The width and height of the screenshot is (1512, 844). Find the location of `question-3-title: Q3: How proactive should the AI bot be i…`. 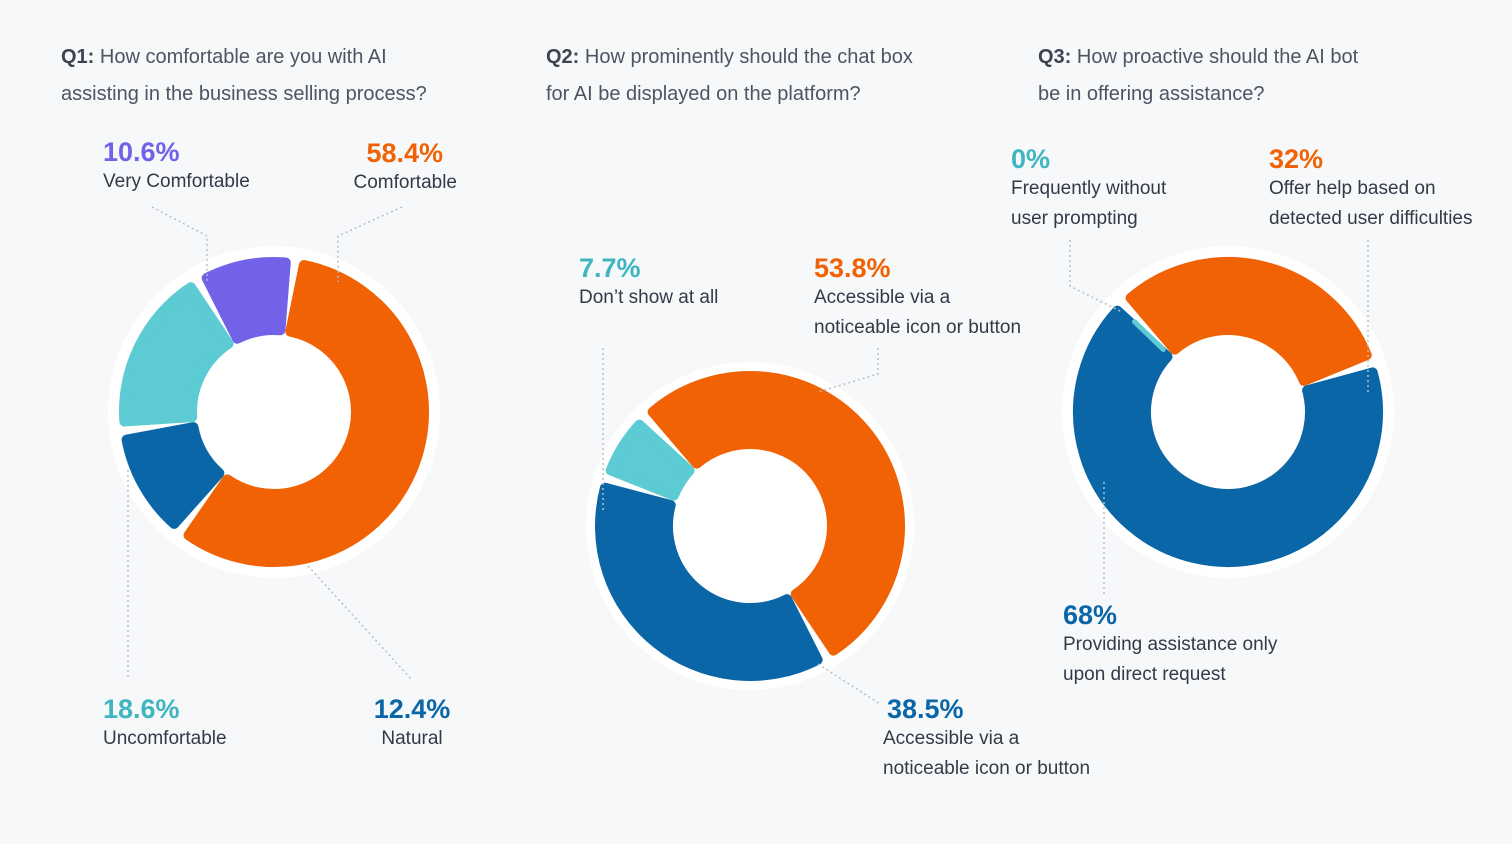

question-3-title: Q3: How proactive should the AI bot be i… is located at coordinates (1198, 76).